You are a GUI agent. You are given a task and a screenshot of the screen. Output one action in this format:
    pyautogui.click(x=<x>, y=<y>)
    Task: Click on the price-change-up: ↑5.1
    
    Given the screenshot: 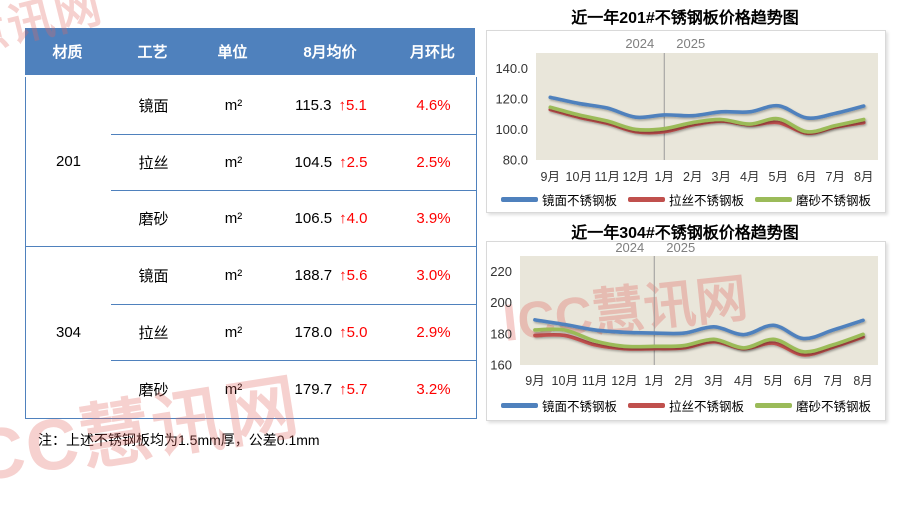 What is the action you would take?
    pyautogui.click(x=352, y=105)
    